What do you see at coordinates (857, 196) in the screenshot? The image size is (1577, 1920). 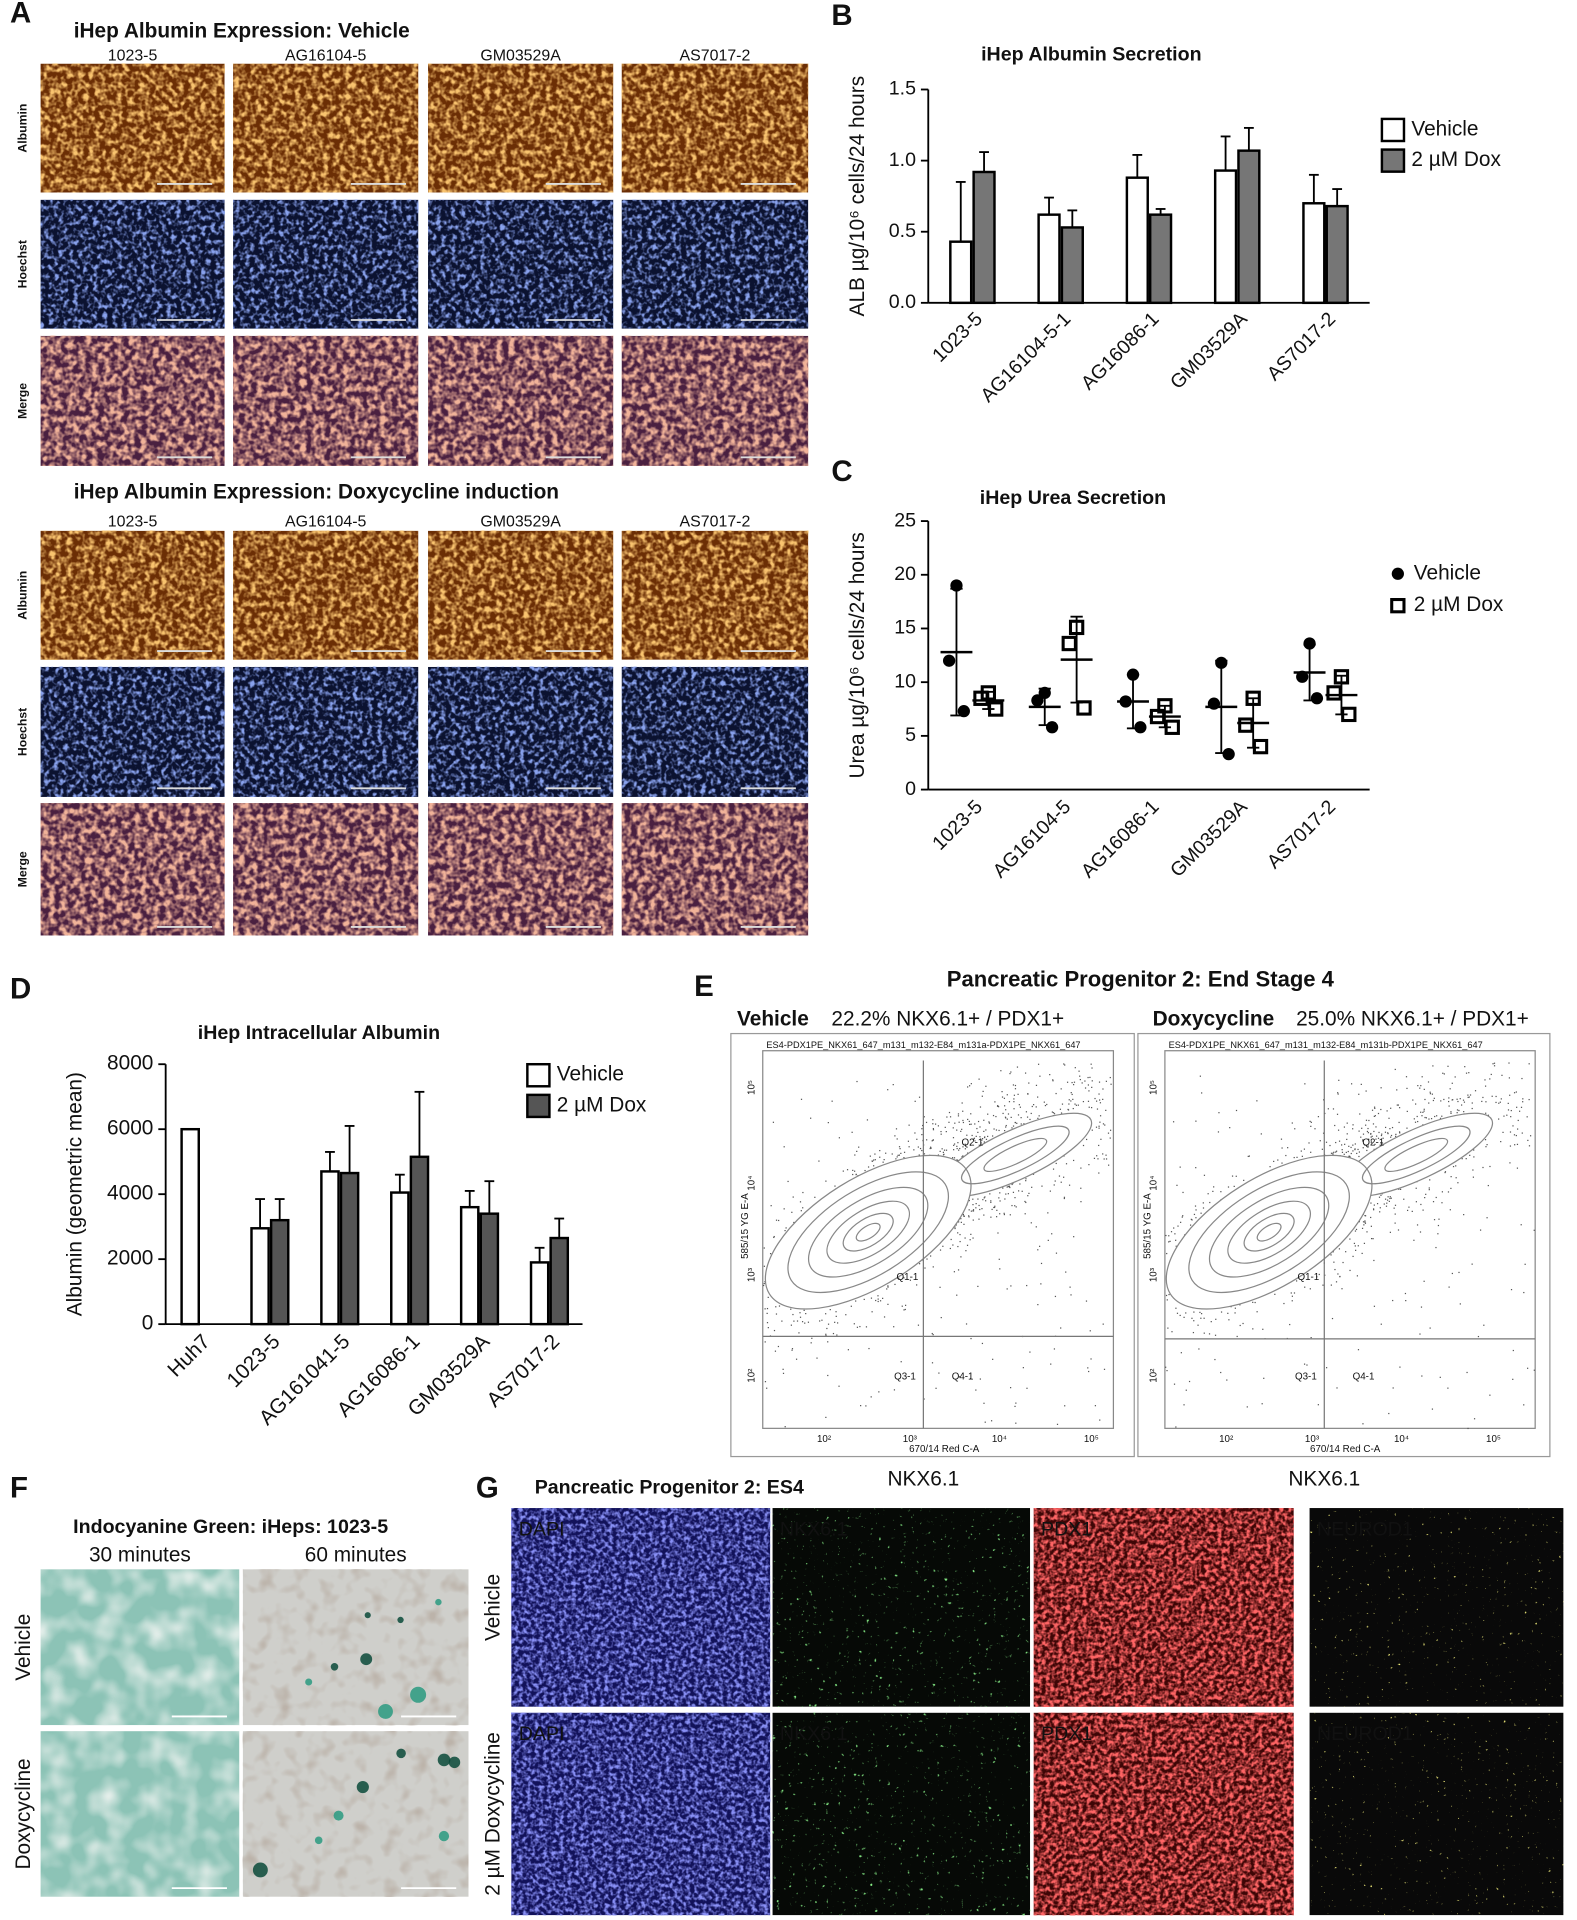 I see `y-axis-label: ALB µg/10⁶ cells/24 hours` at bounding box center [857, 196].